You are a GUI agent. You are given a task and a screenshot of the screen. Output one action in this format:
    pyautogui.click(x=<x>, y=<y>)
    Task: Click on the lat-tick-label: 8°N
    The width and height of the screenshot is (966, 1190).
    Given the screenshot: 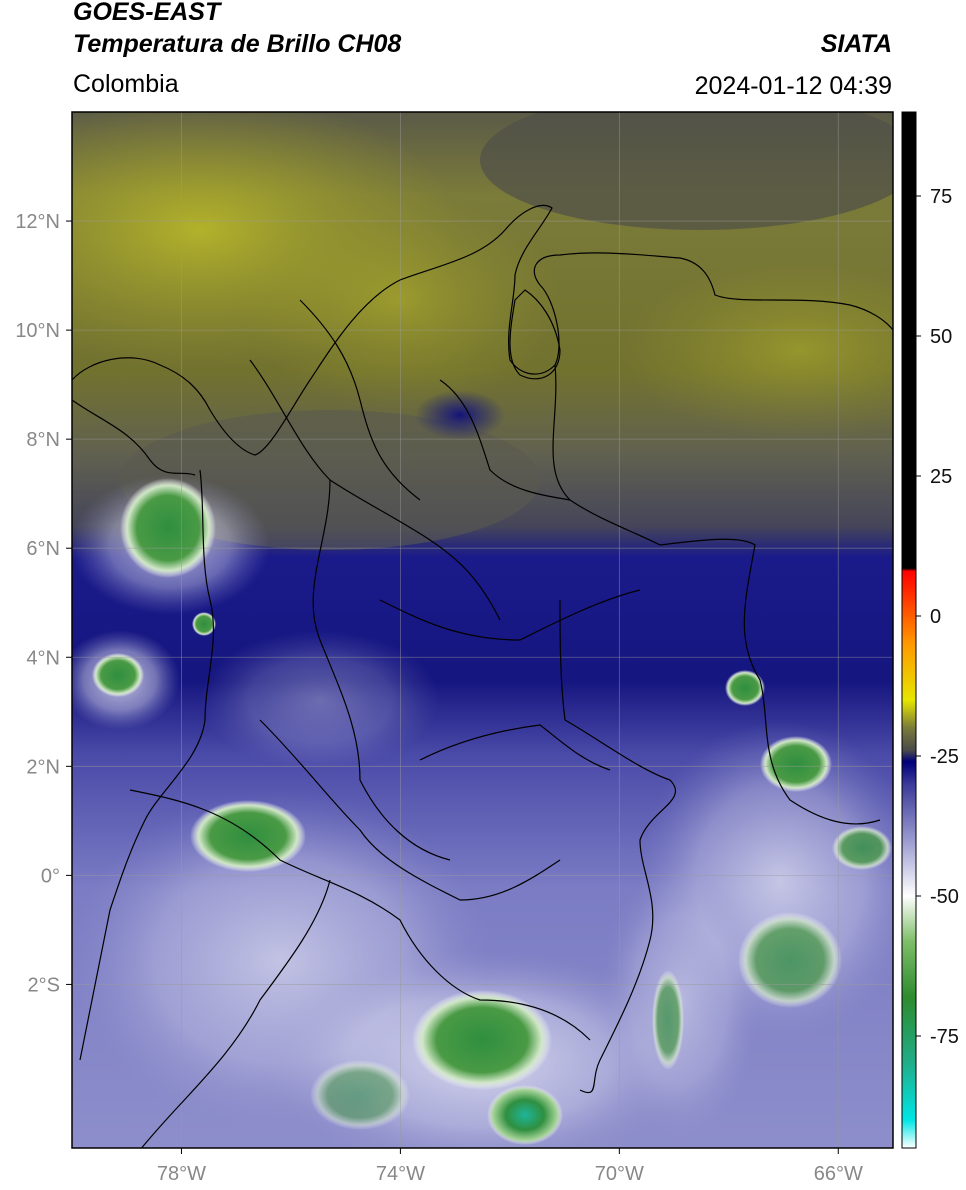 What is the action you would take?
    pyautogui.click(x=43, y=440)
    